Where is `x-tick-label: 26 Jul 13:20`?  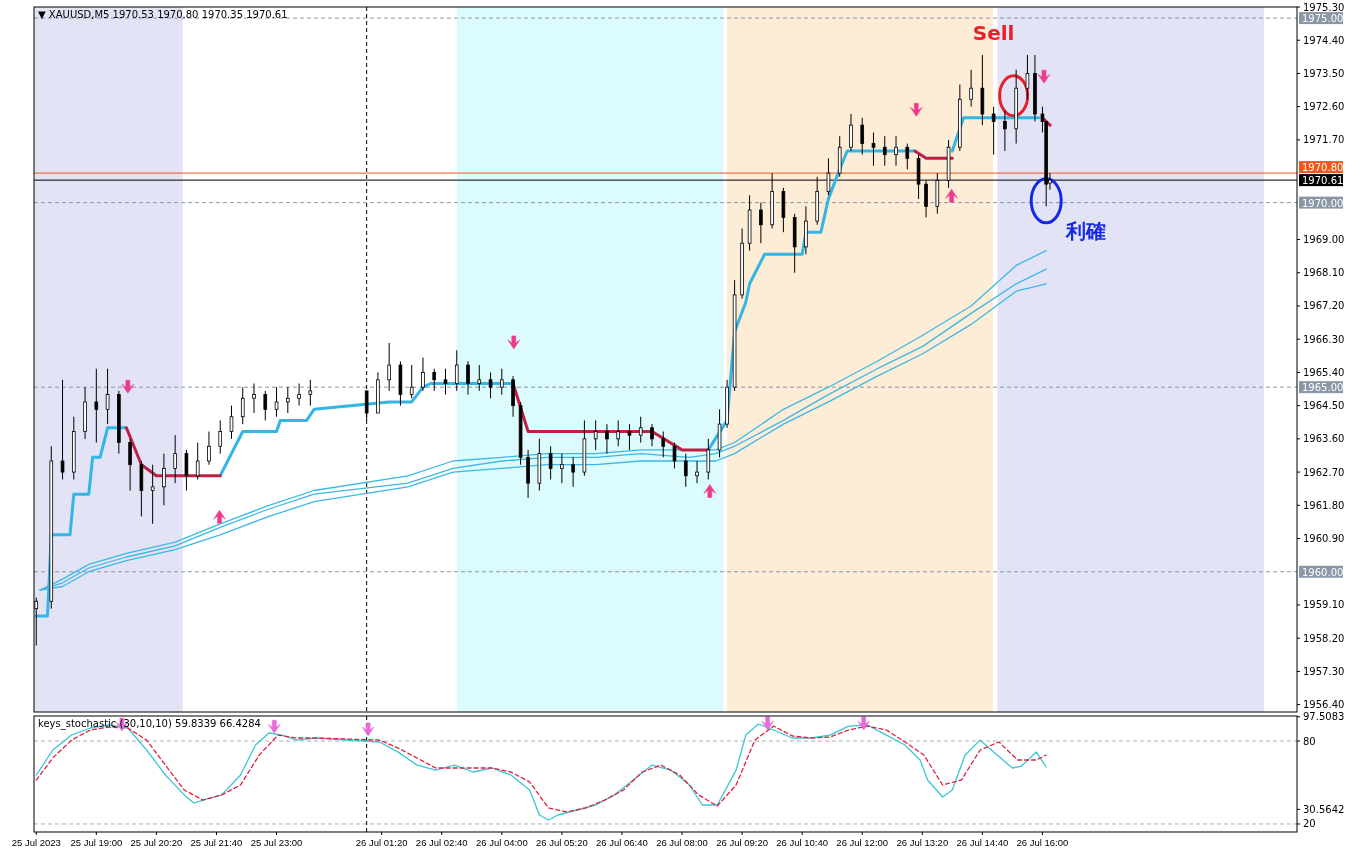
x-tick-label: 26 Jul 13:20 is located at coordinates (922, 842).